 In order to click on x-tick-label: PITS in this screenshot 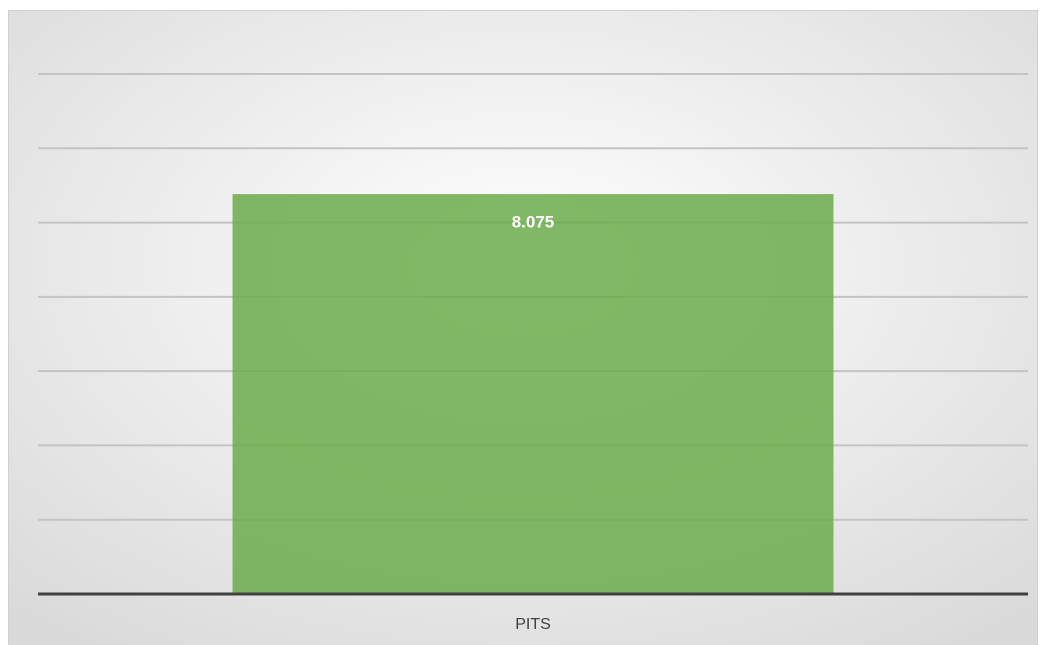, I will do `click(533, 624)`.